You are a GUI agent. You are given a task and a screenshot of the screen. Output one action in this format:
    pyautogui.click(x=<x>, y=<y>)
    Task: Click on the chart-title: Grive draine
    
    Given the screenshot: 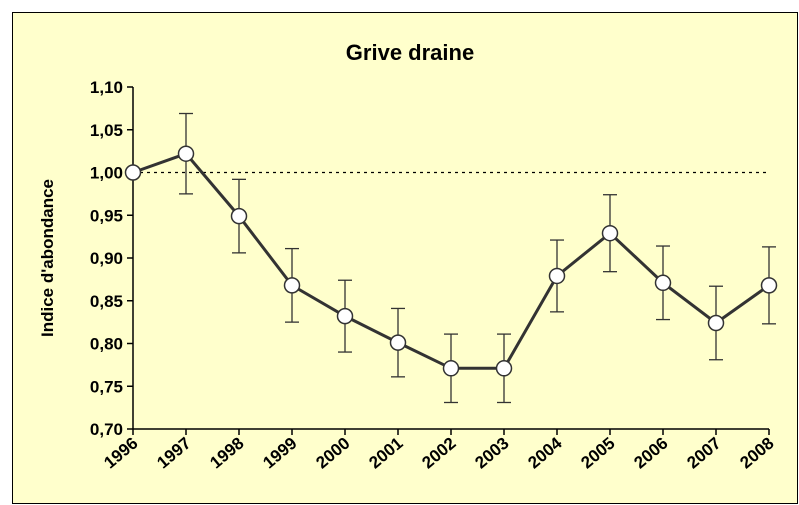 What is the action you would take?
    pyautogui.click(x=410, y=52)
    